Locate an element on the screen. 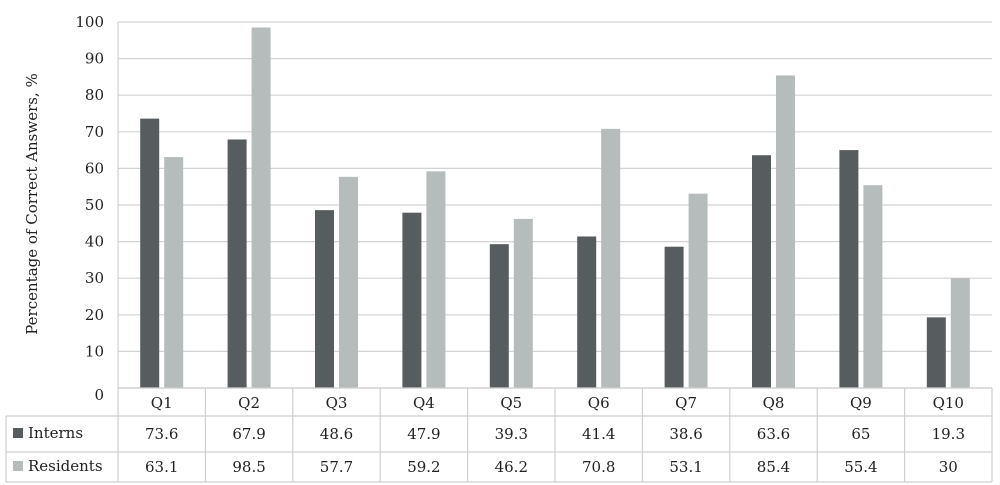  bar-residents-q2 is located at coordinates (261, 208).